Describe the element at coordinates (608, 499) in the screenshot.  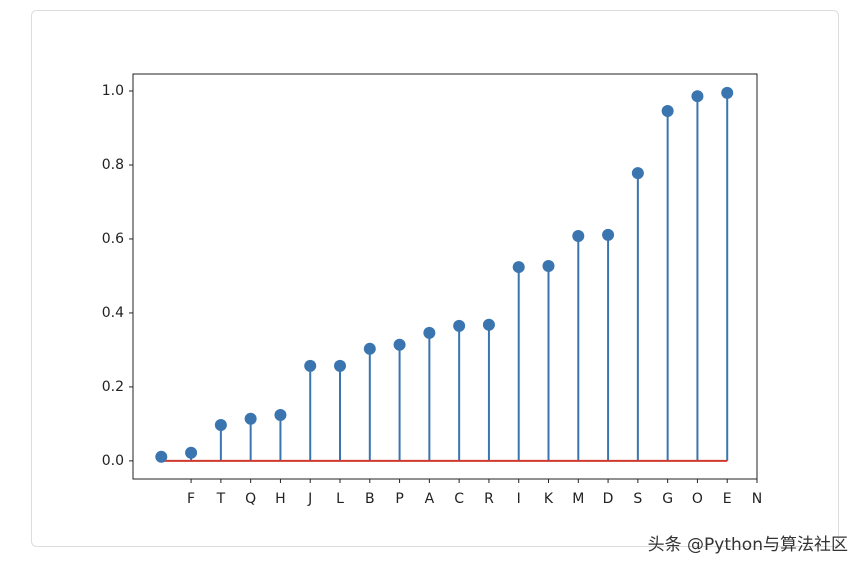
I see `x-tick-label: D` at that location.